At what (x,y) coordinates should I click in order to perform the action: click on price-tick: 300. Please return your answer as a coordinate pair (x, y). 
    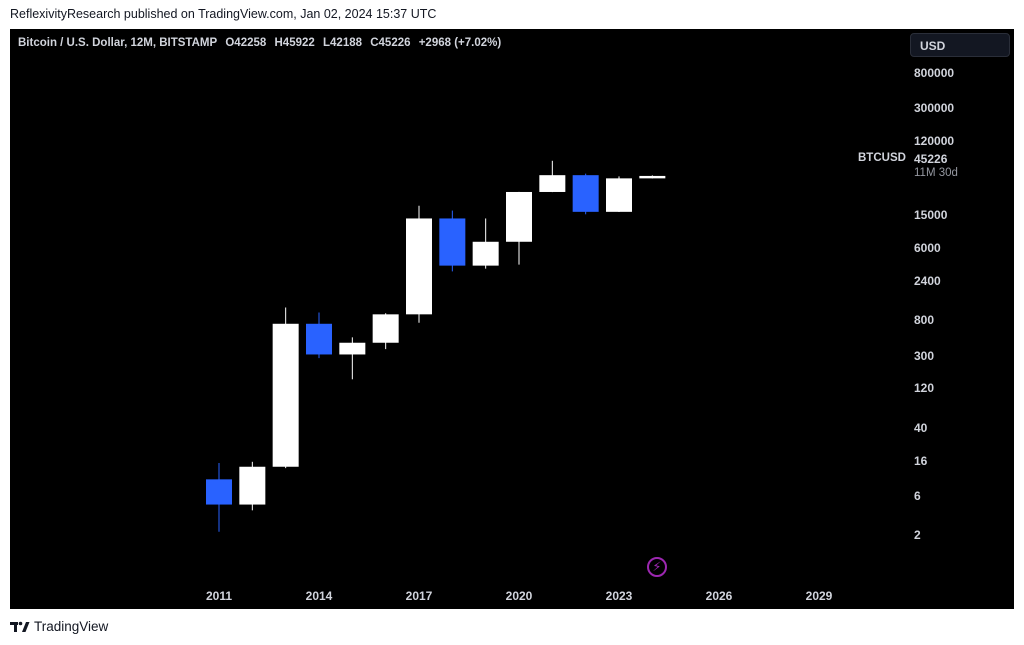
    Looking at the image, I should click on (924, 355).